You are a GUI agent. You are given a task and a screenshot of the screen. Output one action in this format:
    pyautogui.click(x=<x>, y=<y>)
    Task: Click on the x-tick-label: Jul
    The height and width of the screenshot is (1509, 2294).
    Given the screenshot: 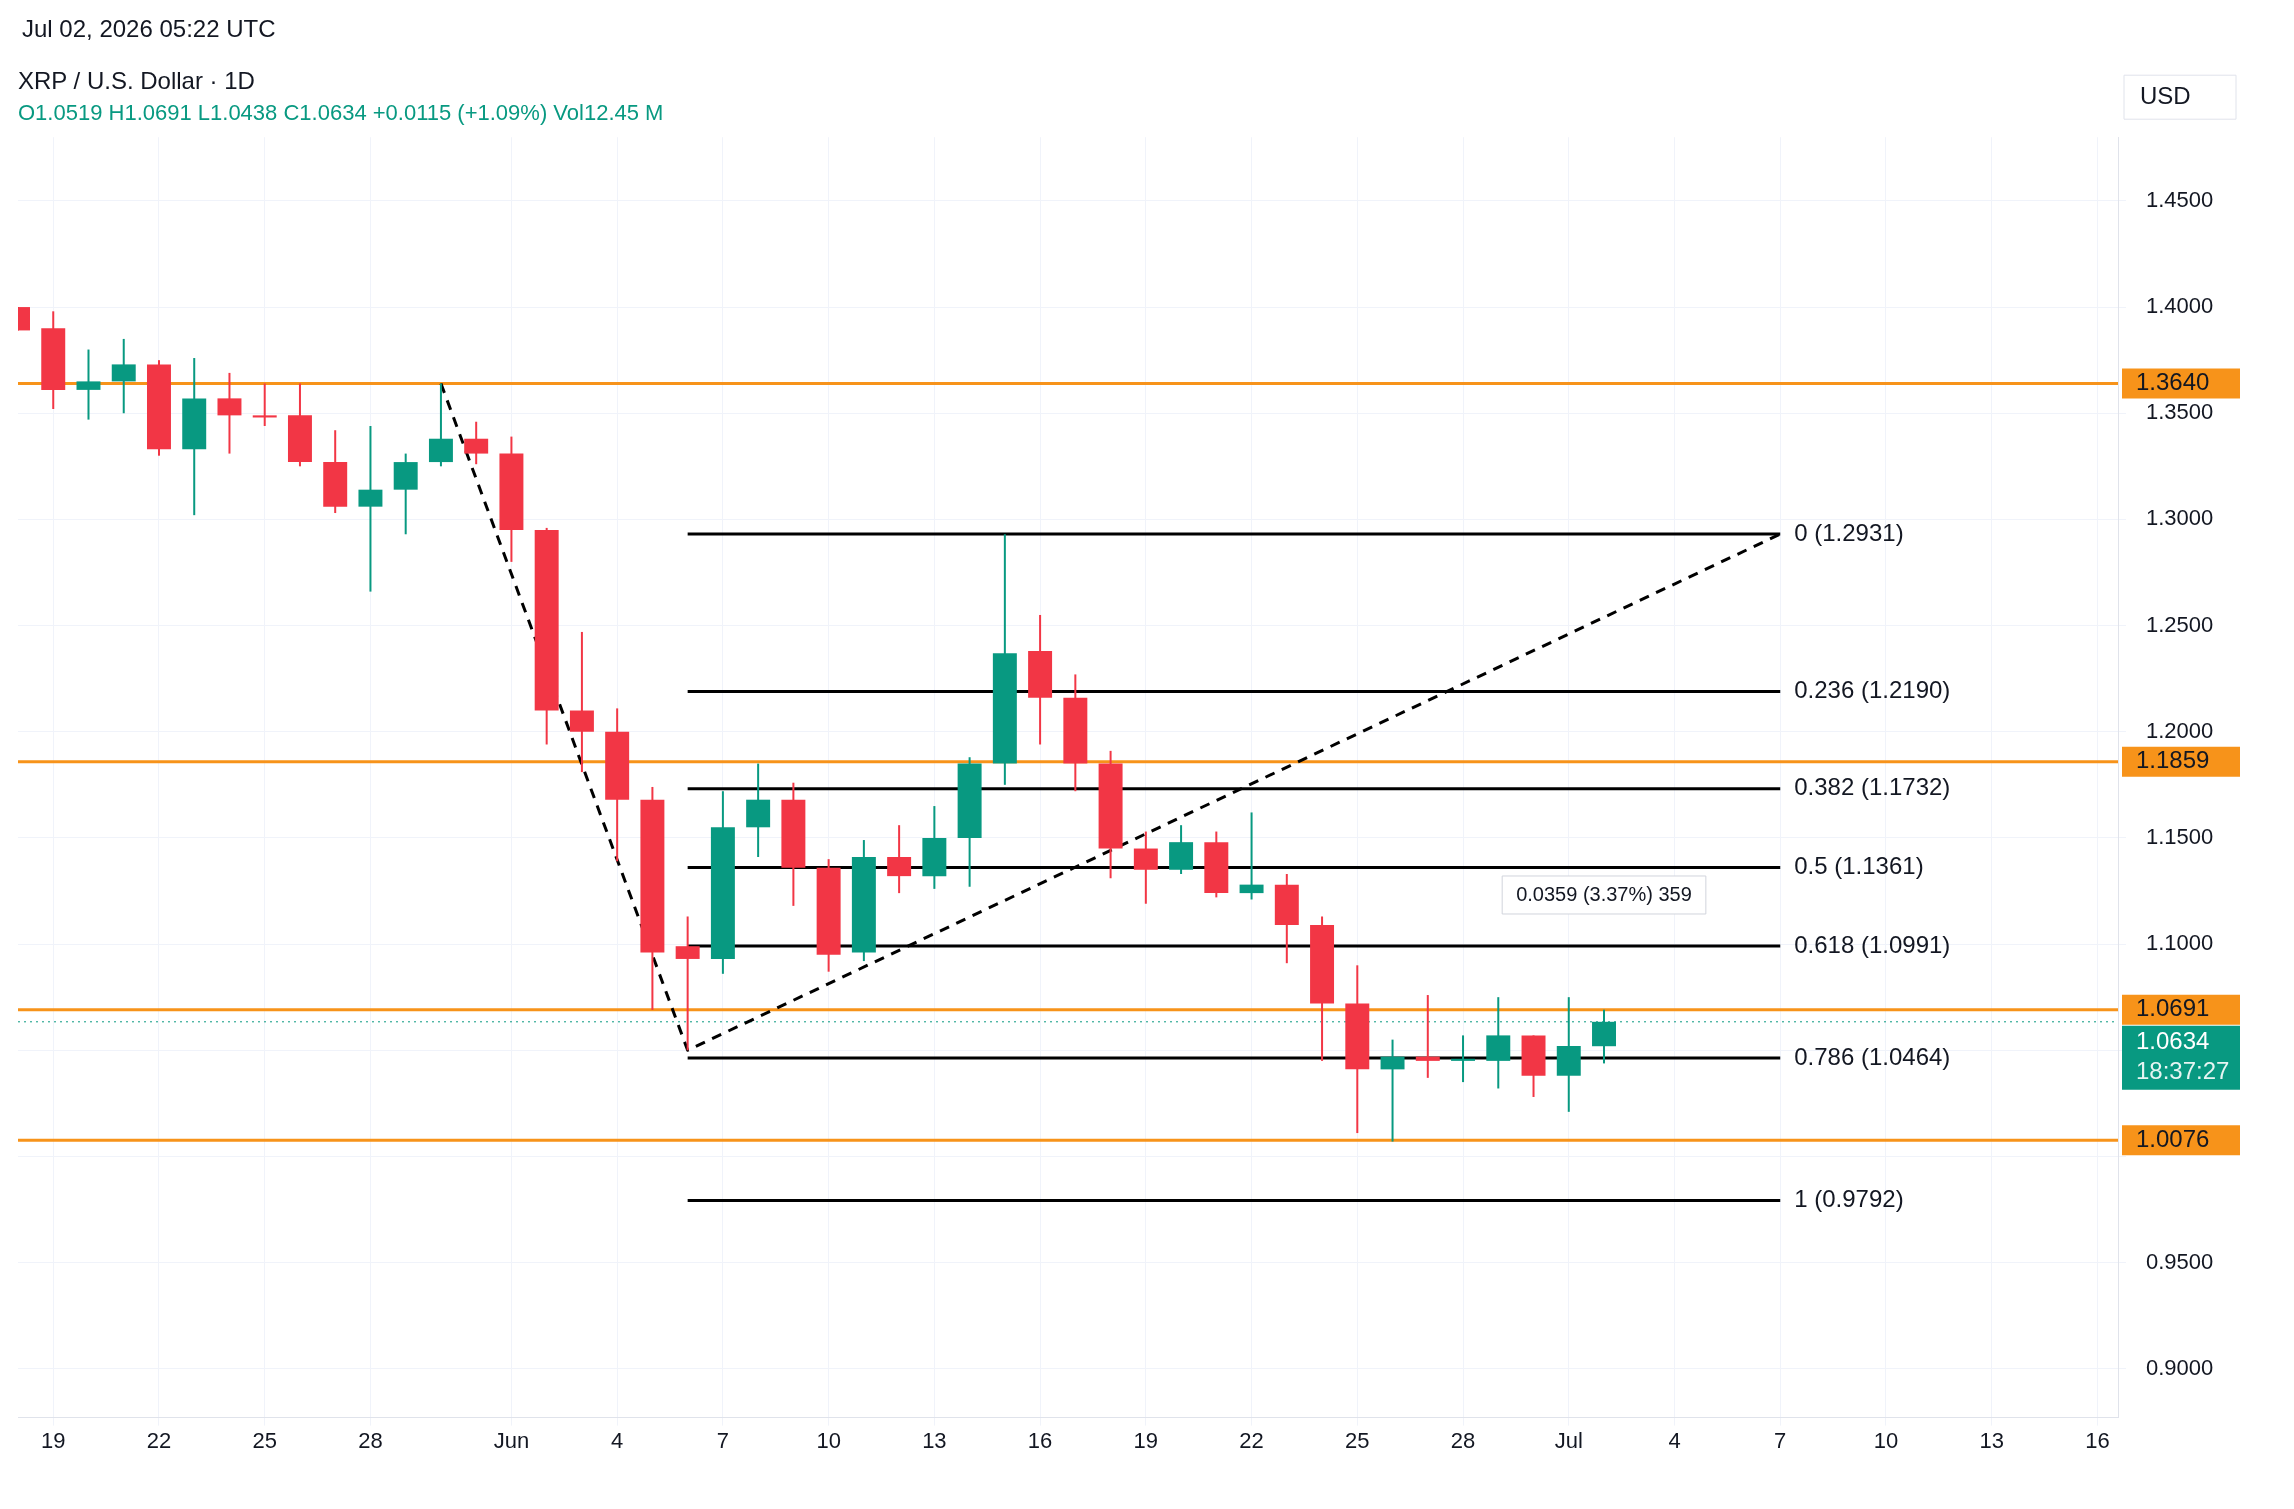 What is the action you would take?
    pyautogui.click(x=1568, y=1440)
    